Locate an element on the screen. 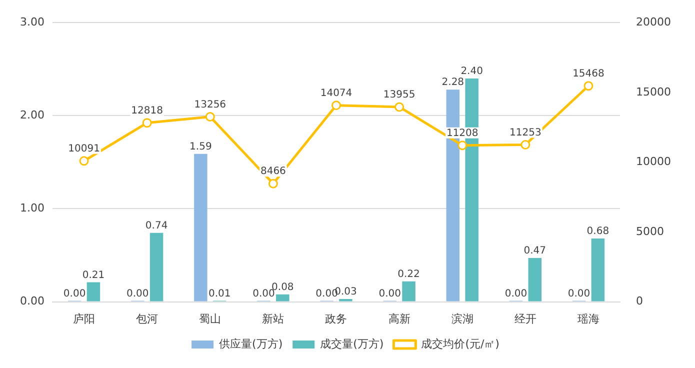  data-label: 2.40 is located at coordinates (471, 72).